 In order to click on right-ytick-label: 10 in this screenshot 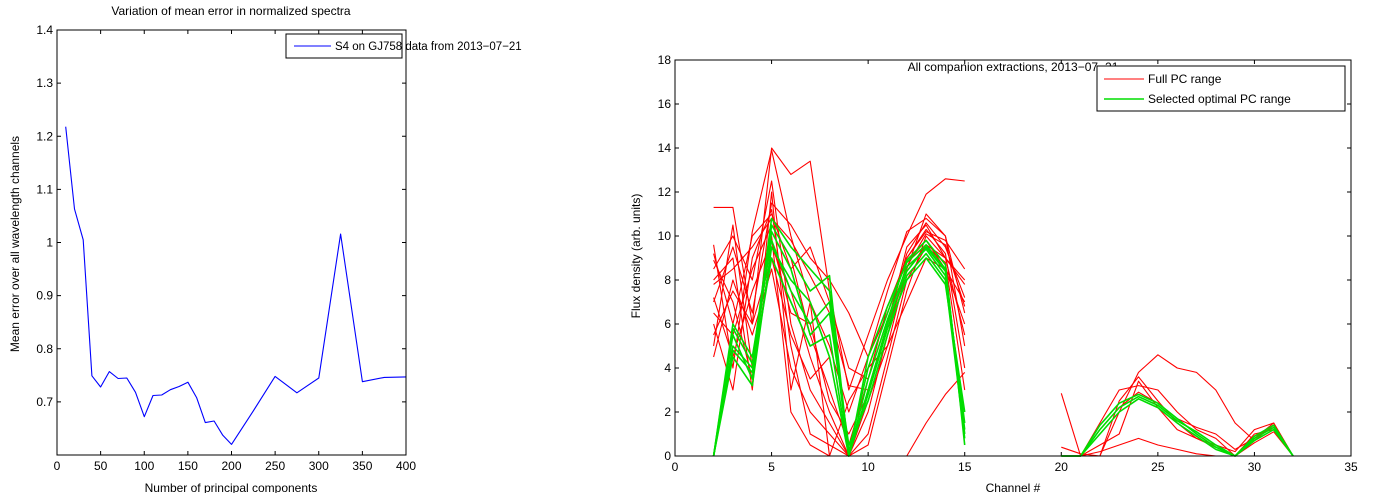, I will do `click(665, 236)`.